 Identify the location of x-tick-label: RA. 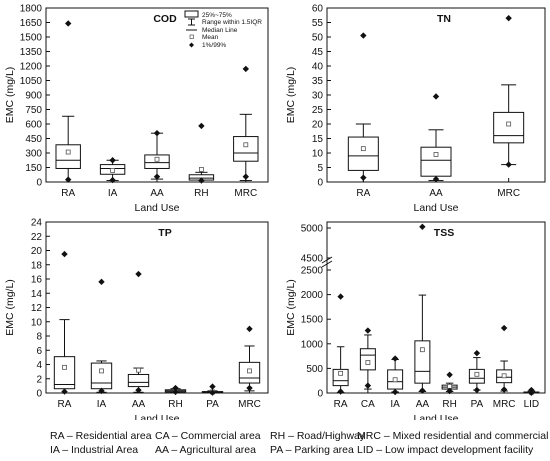
(68, 193).